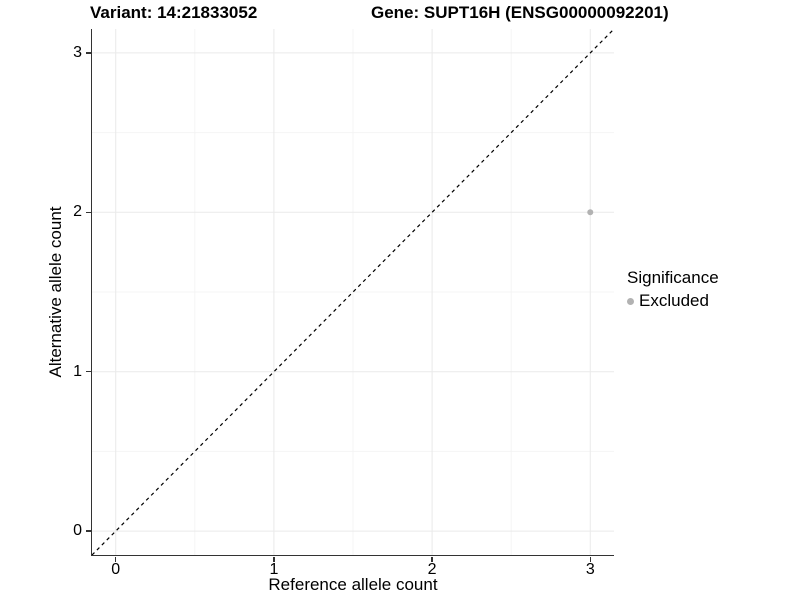 This screenshot has width=800, height=600. What do you see at coordinates (77, 531) in the screenshot?
I see `y-tick-label: 0` at bounding box center [77, 531].